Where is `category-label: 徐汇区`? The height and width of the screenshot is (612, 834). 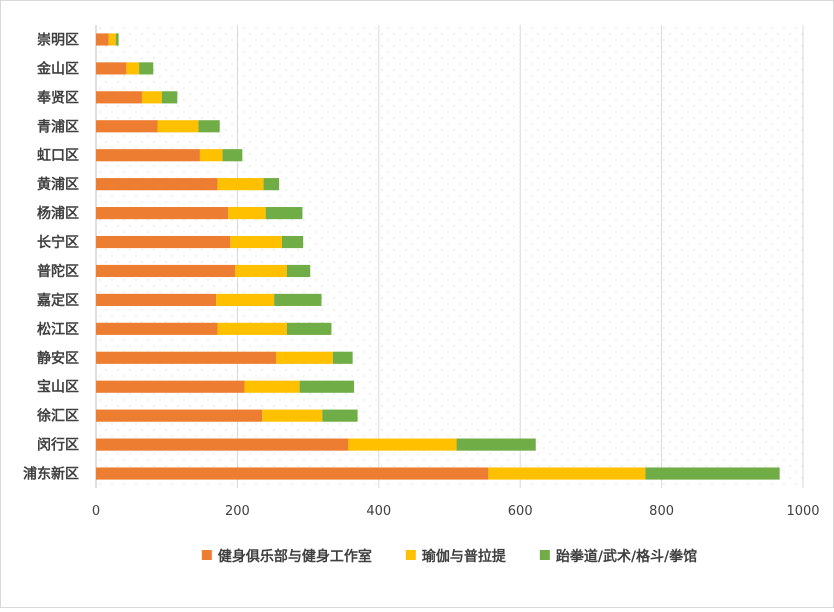
category-label: 徐汇区 is located at coordinates (57, 416).